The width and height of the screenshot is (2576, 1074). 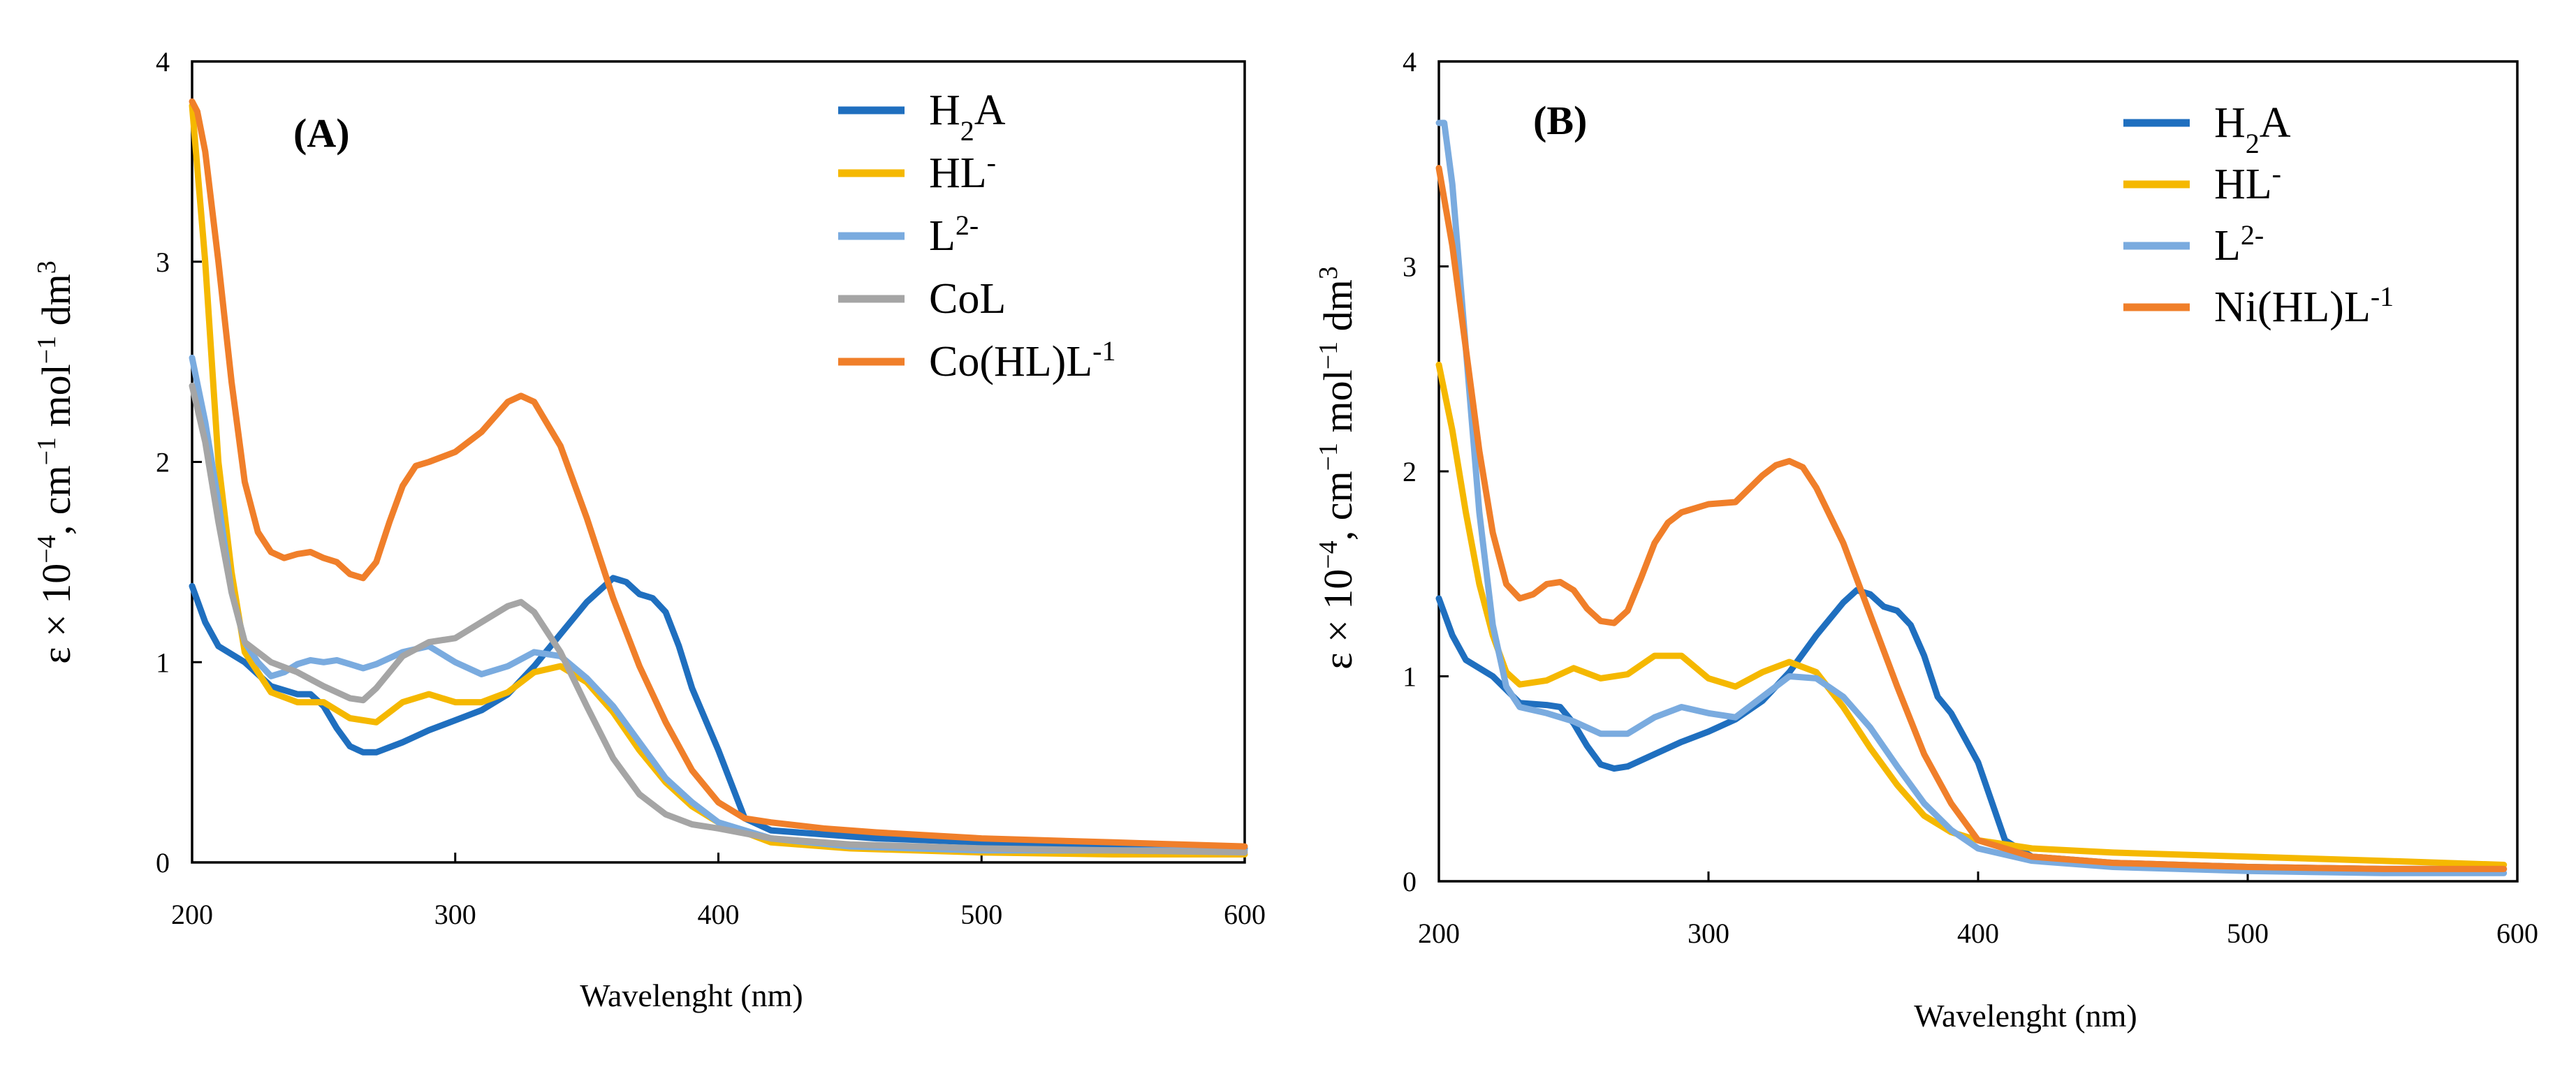 What do you see at coordinates (1560, 120) in the screenshot?
I see `panel-label: (B)` at bounding box center [1560, 120].